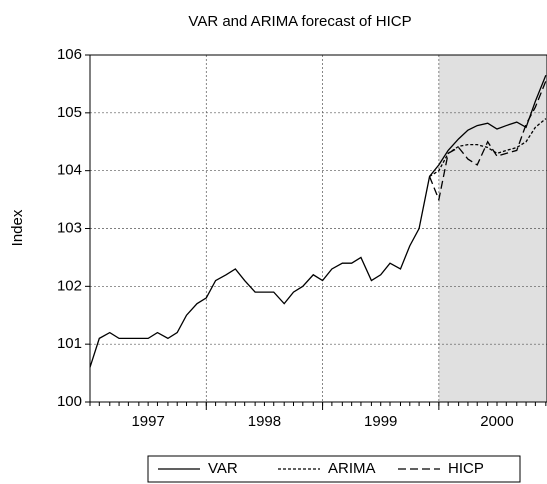 This screenshot has width=547, height=484. Describe the element at coordinates (147, 421) in the screenshot. I see `x-tick-label: 1997` at that location.